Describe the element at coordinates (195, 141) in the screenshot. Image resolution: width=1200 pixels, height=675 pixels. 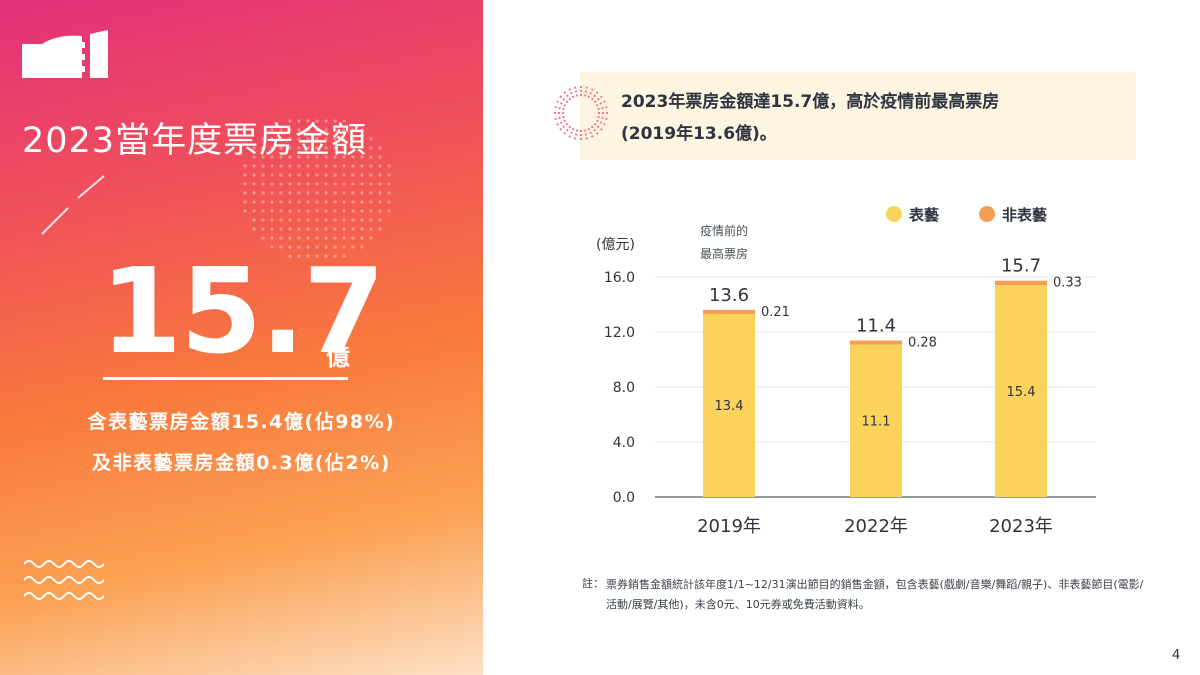
I see `left-title: 2023當年度票房金額` at that location.